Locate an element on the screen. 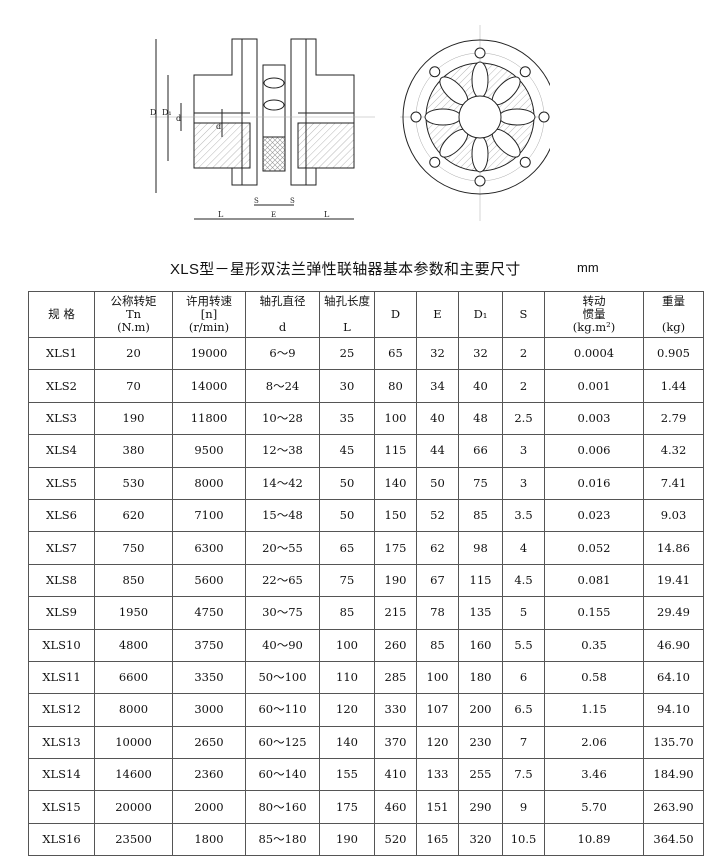 This screenshot has width=725, height=868. table-cell: 520 is located at coordinates (395, 839).